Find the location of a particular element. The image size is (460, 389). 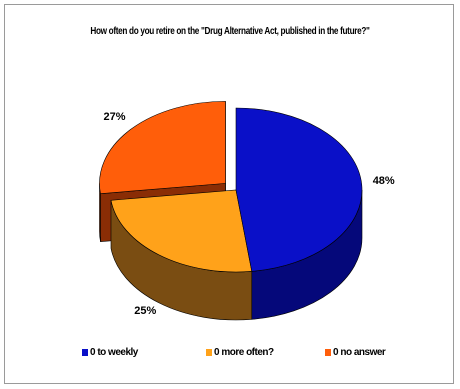

legend-item-no-answer: 0 no answer is located at coordinates (355, 352).